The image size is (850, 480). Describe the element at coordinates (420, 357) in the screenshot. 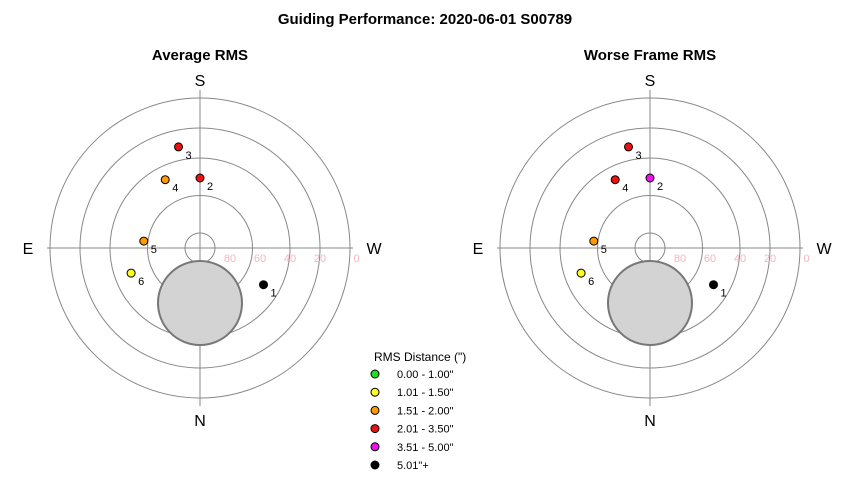

I see `legend-title: RMS Distance (")` at that location.